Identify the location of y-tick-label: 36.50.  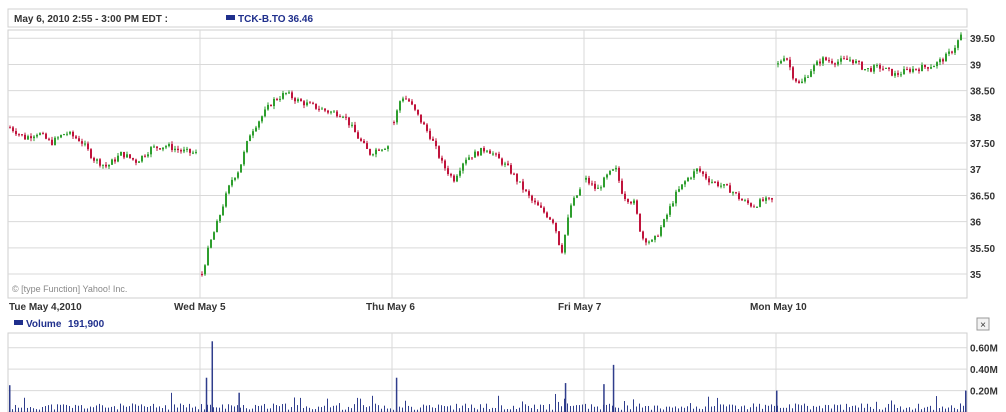
(982, 196).